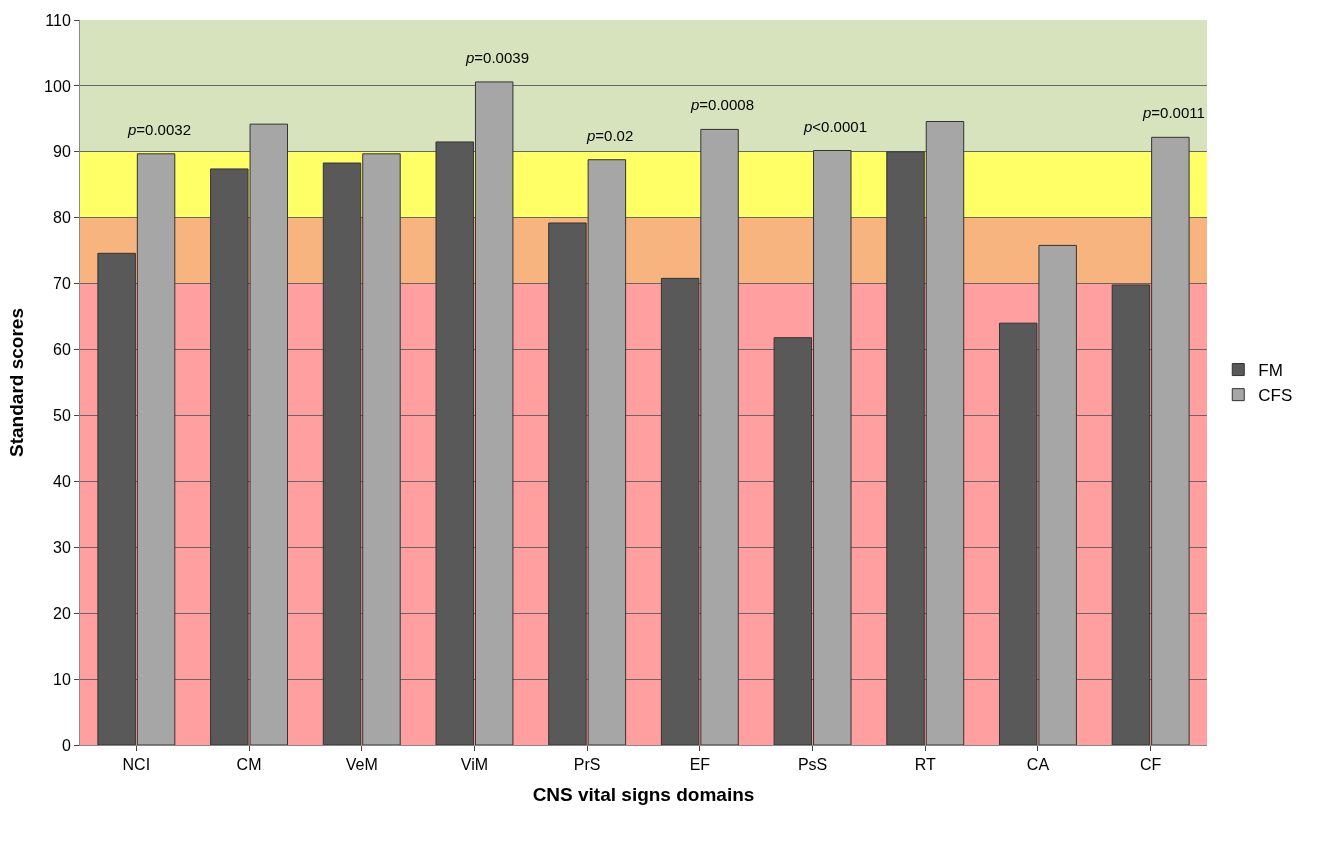  I want to click on x-tick-label: NCI, so click(136, 765).